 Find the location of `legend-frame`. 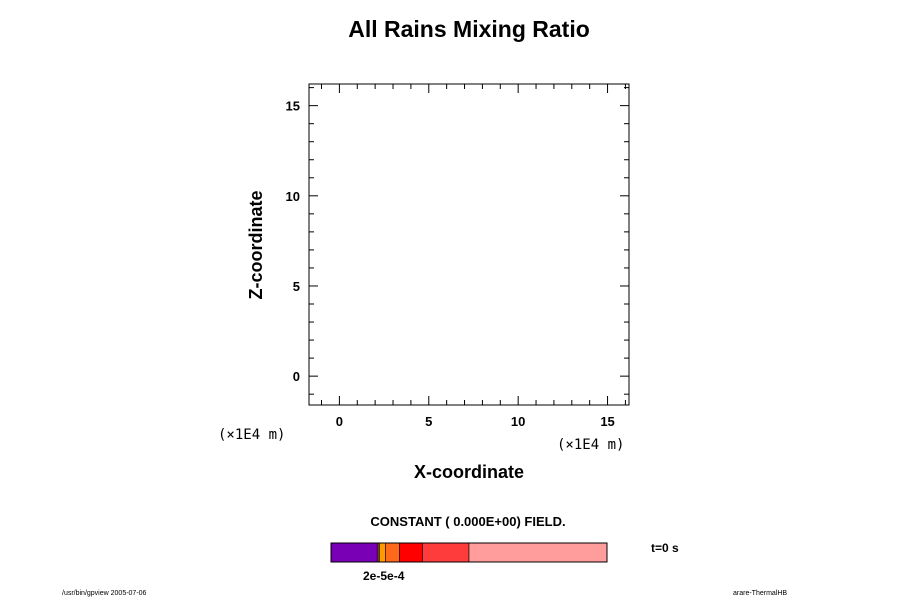

legend-frame is located at coordinates (469, 552).